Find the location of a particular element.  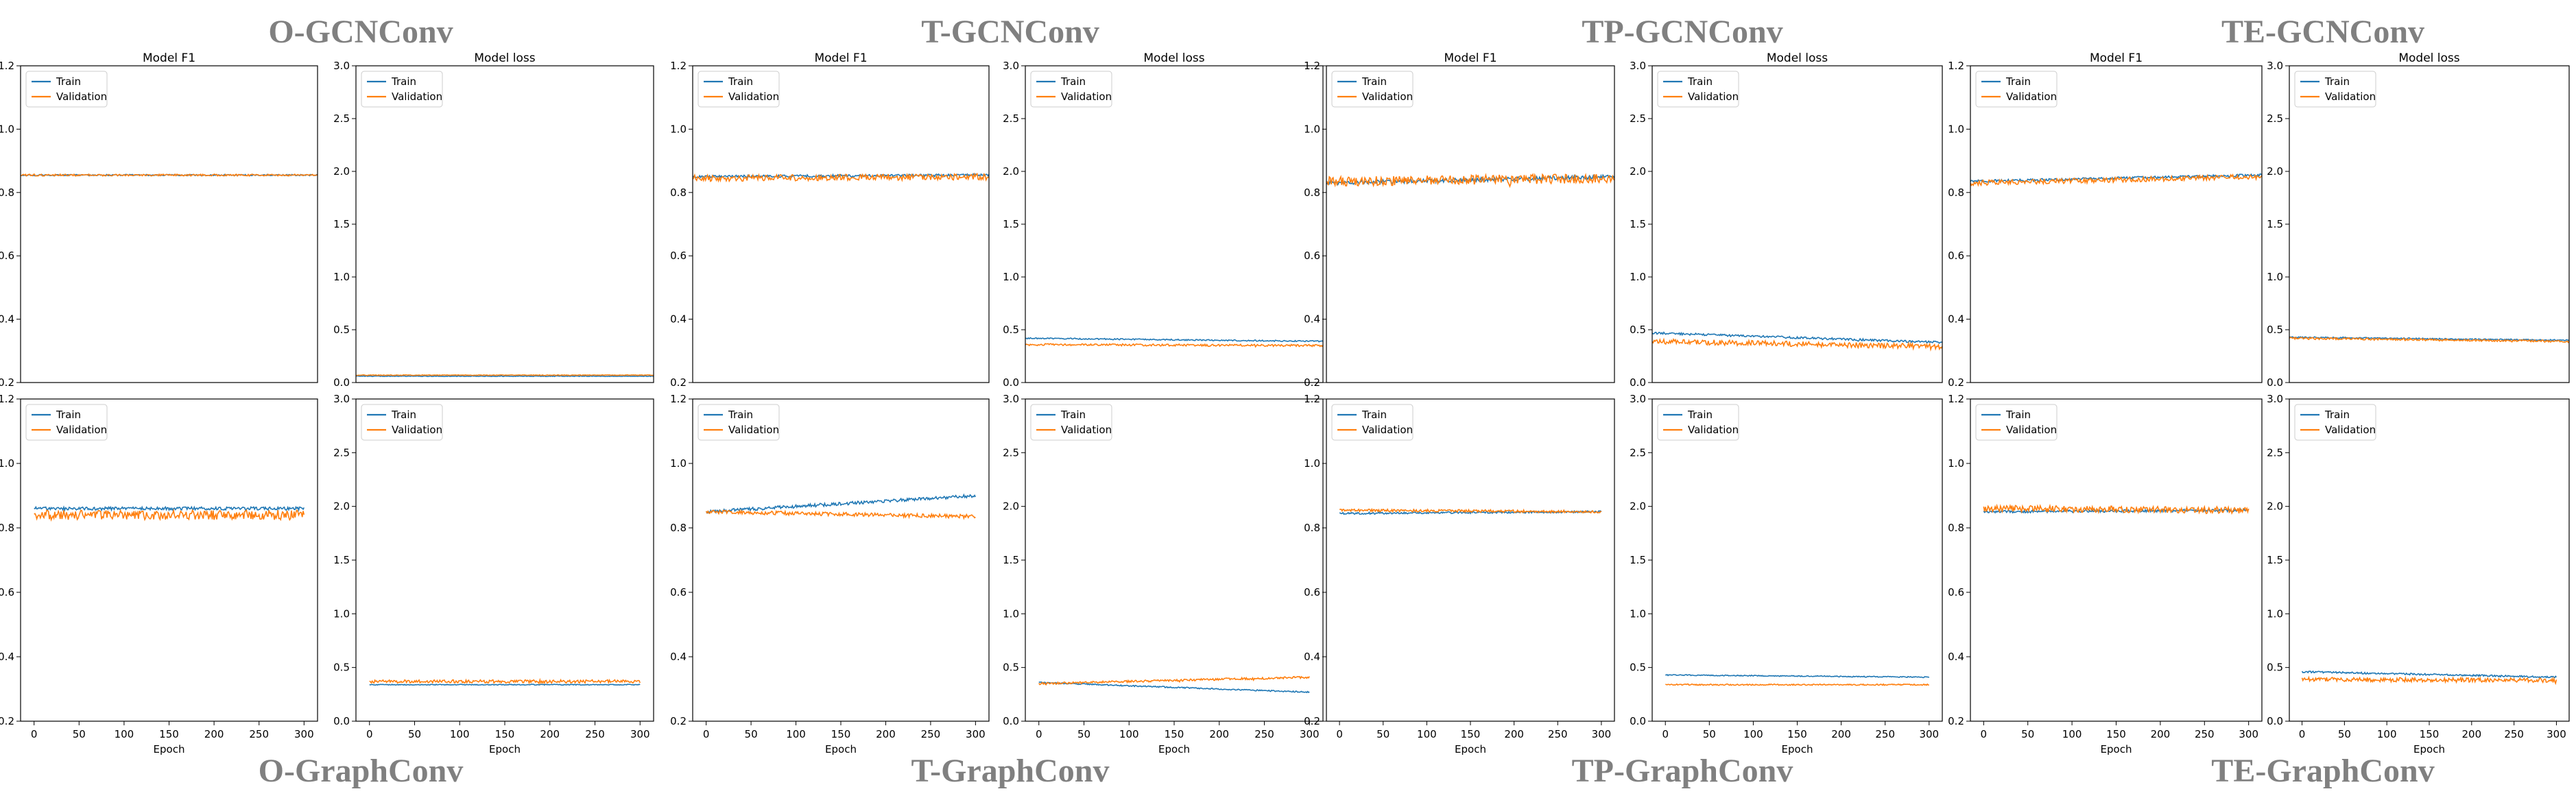

y-tick-label: 0.6 is located at coordinates (678, 592).